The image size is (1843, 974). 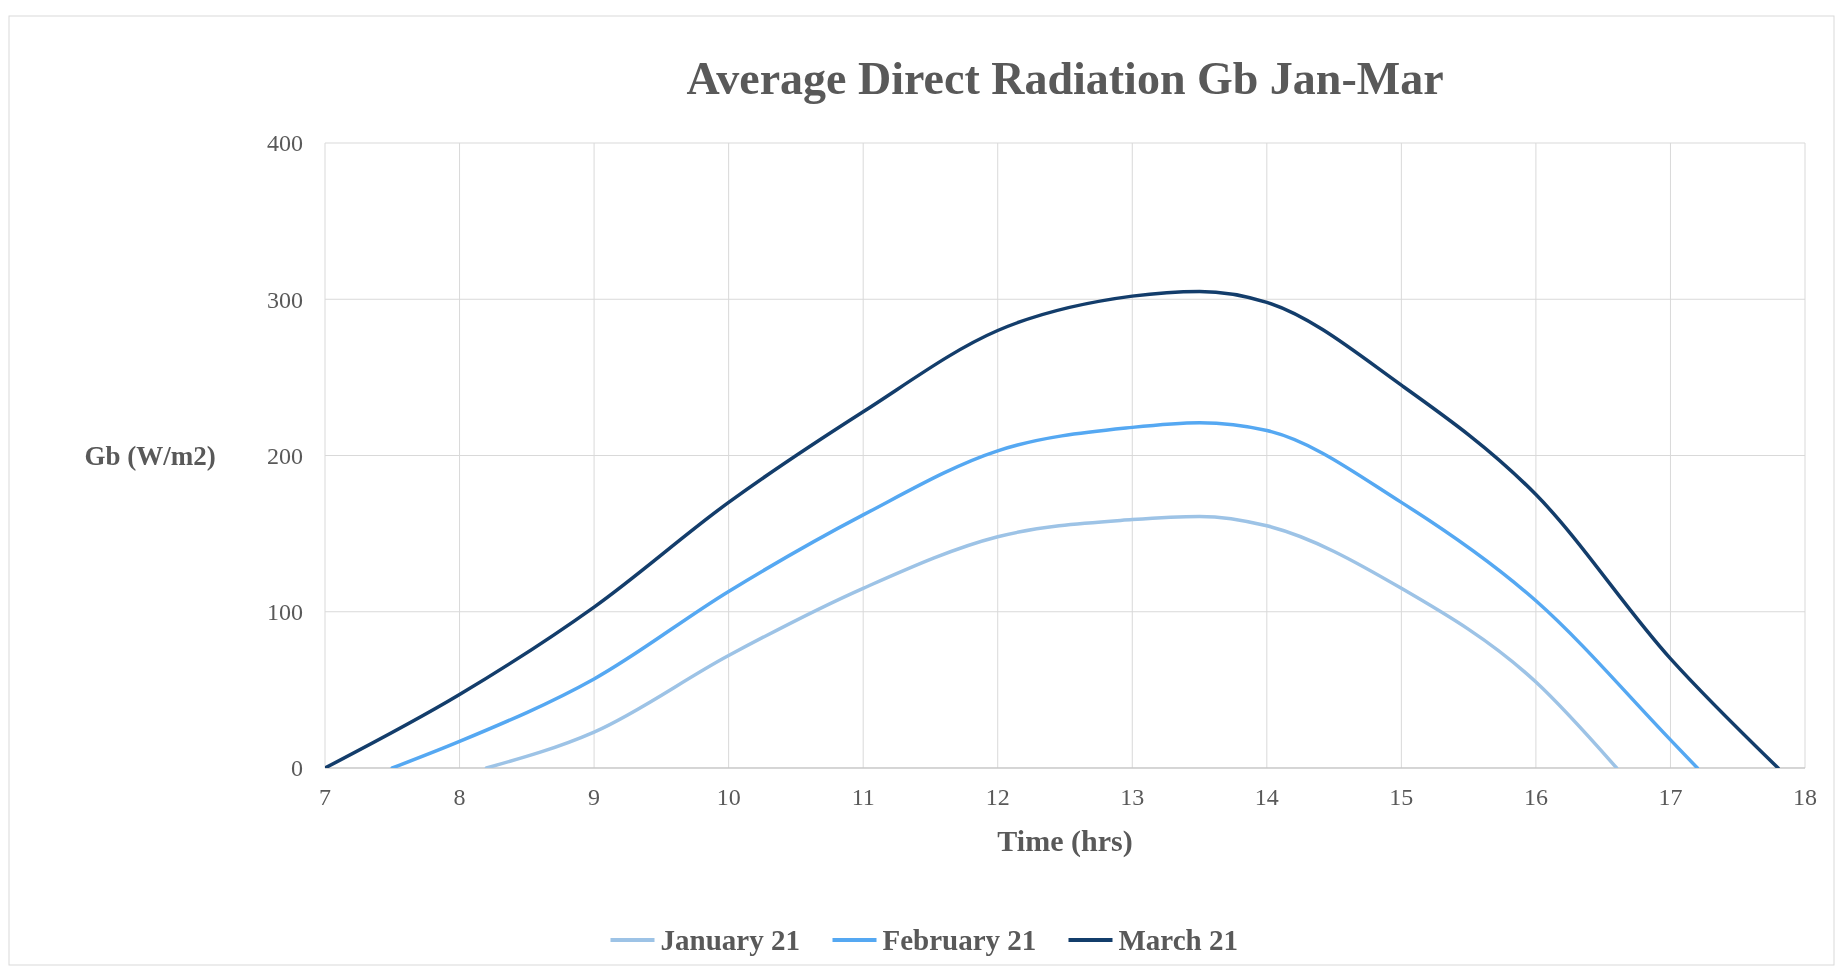 I want to click on x-tick-label: 18, so click(x=1805, y=797).